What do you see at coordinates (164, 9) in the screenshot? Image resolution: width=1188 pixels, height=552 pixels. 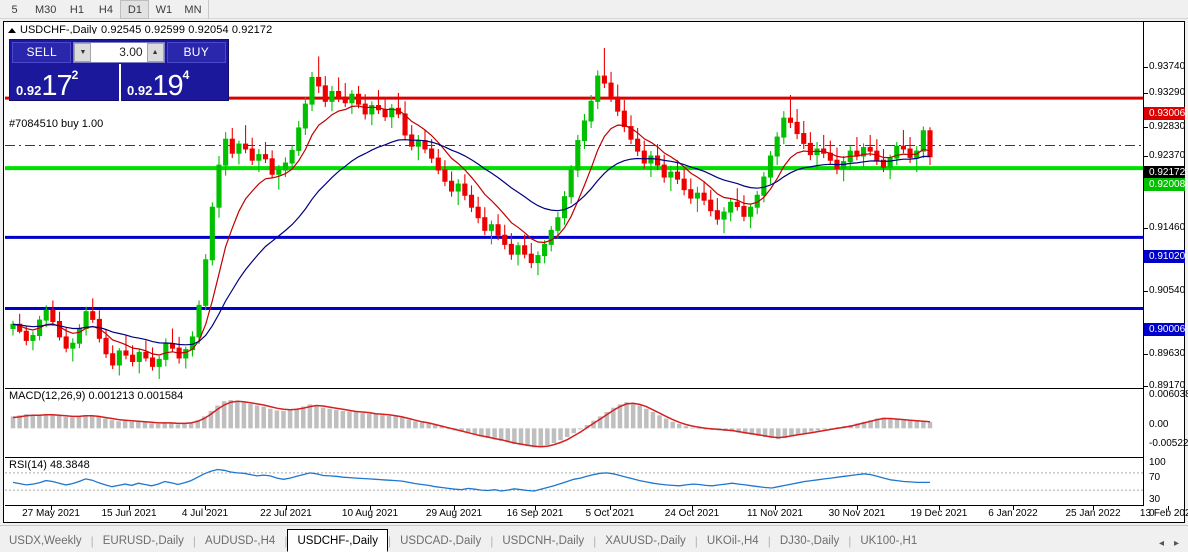 I see `timeframe-button-w1: W1` at bounding box center [164, 9].